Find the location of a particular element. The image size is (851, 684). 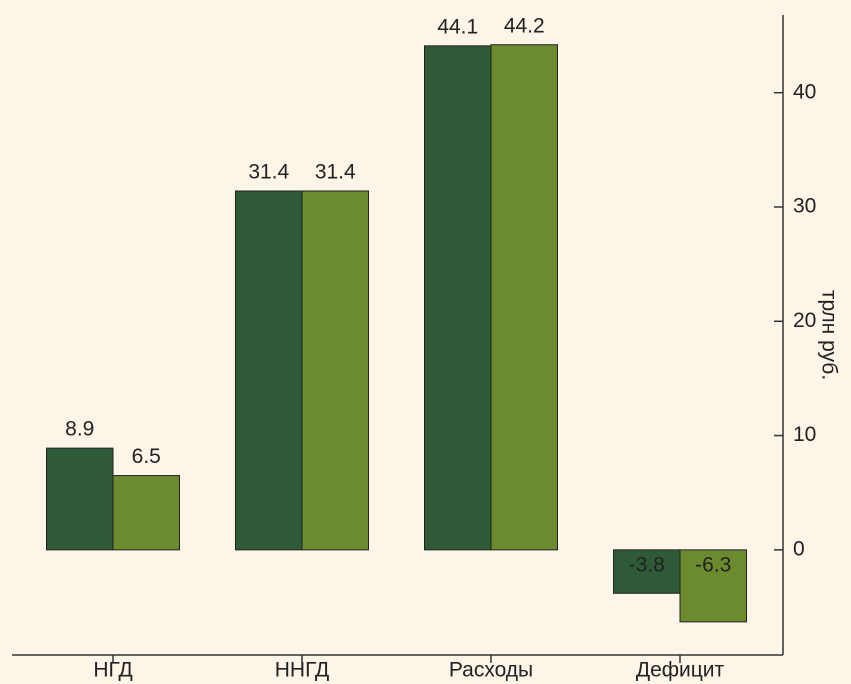

data-label: -3.8 is located at coordinates (647, 564).